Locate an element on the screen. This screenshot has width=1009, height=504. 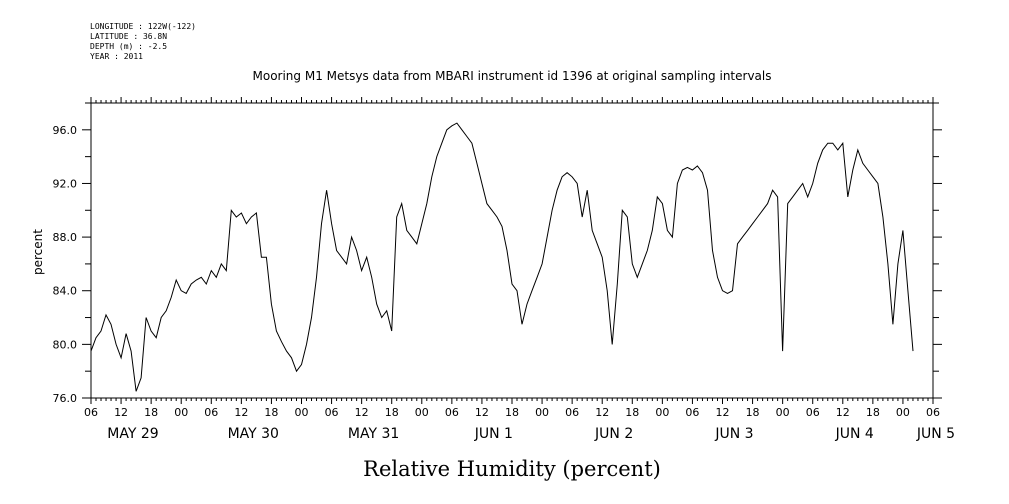
x-day-label: MAY 29 is located at coordinates (132, 434).